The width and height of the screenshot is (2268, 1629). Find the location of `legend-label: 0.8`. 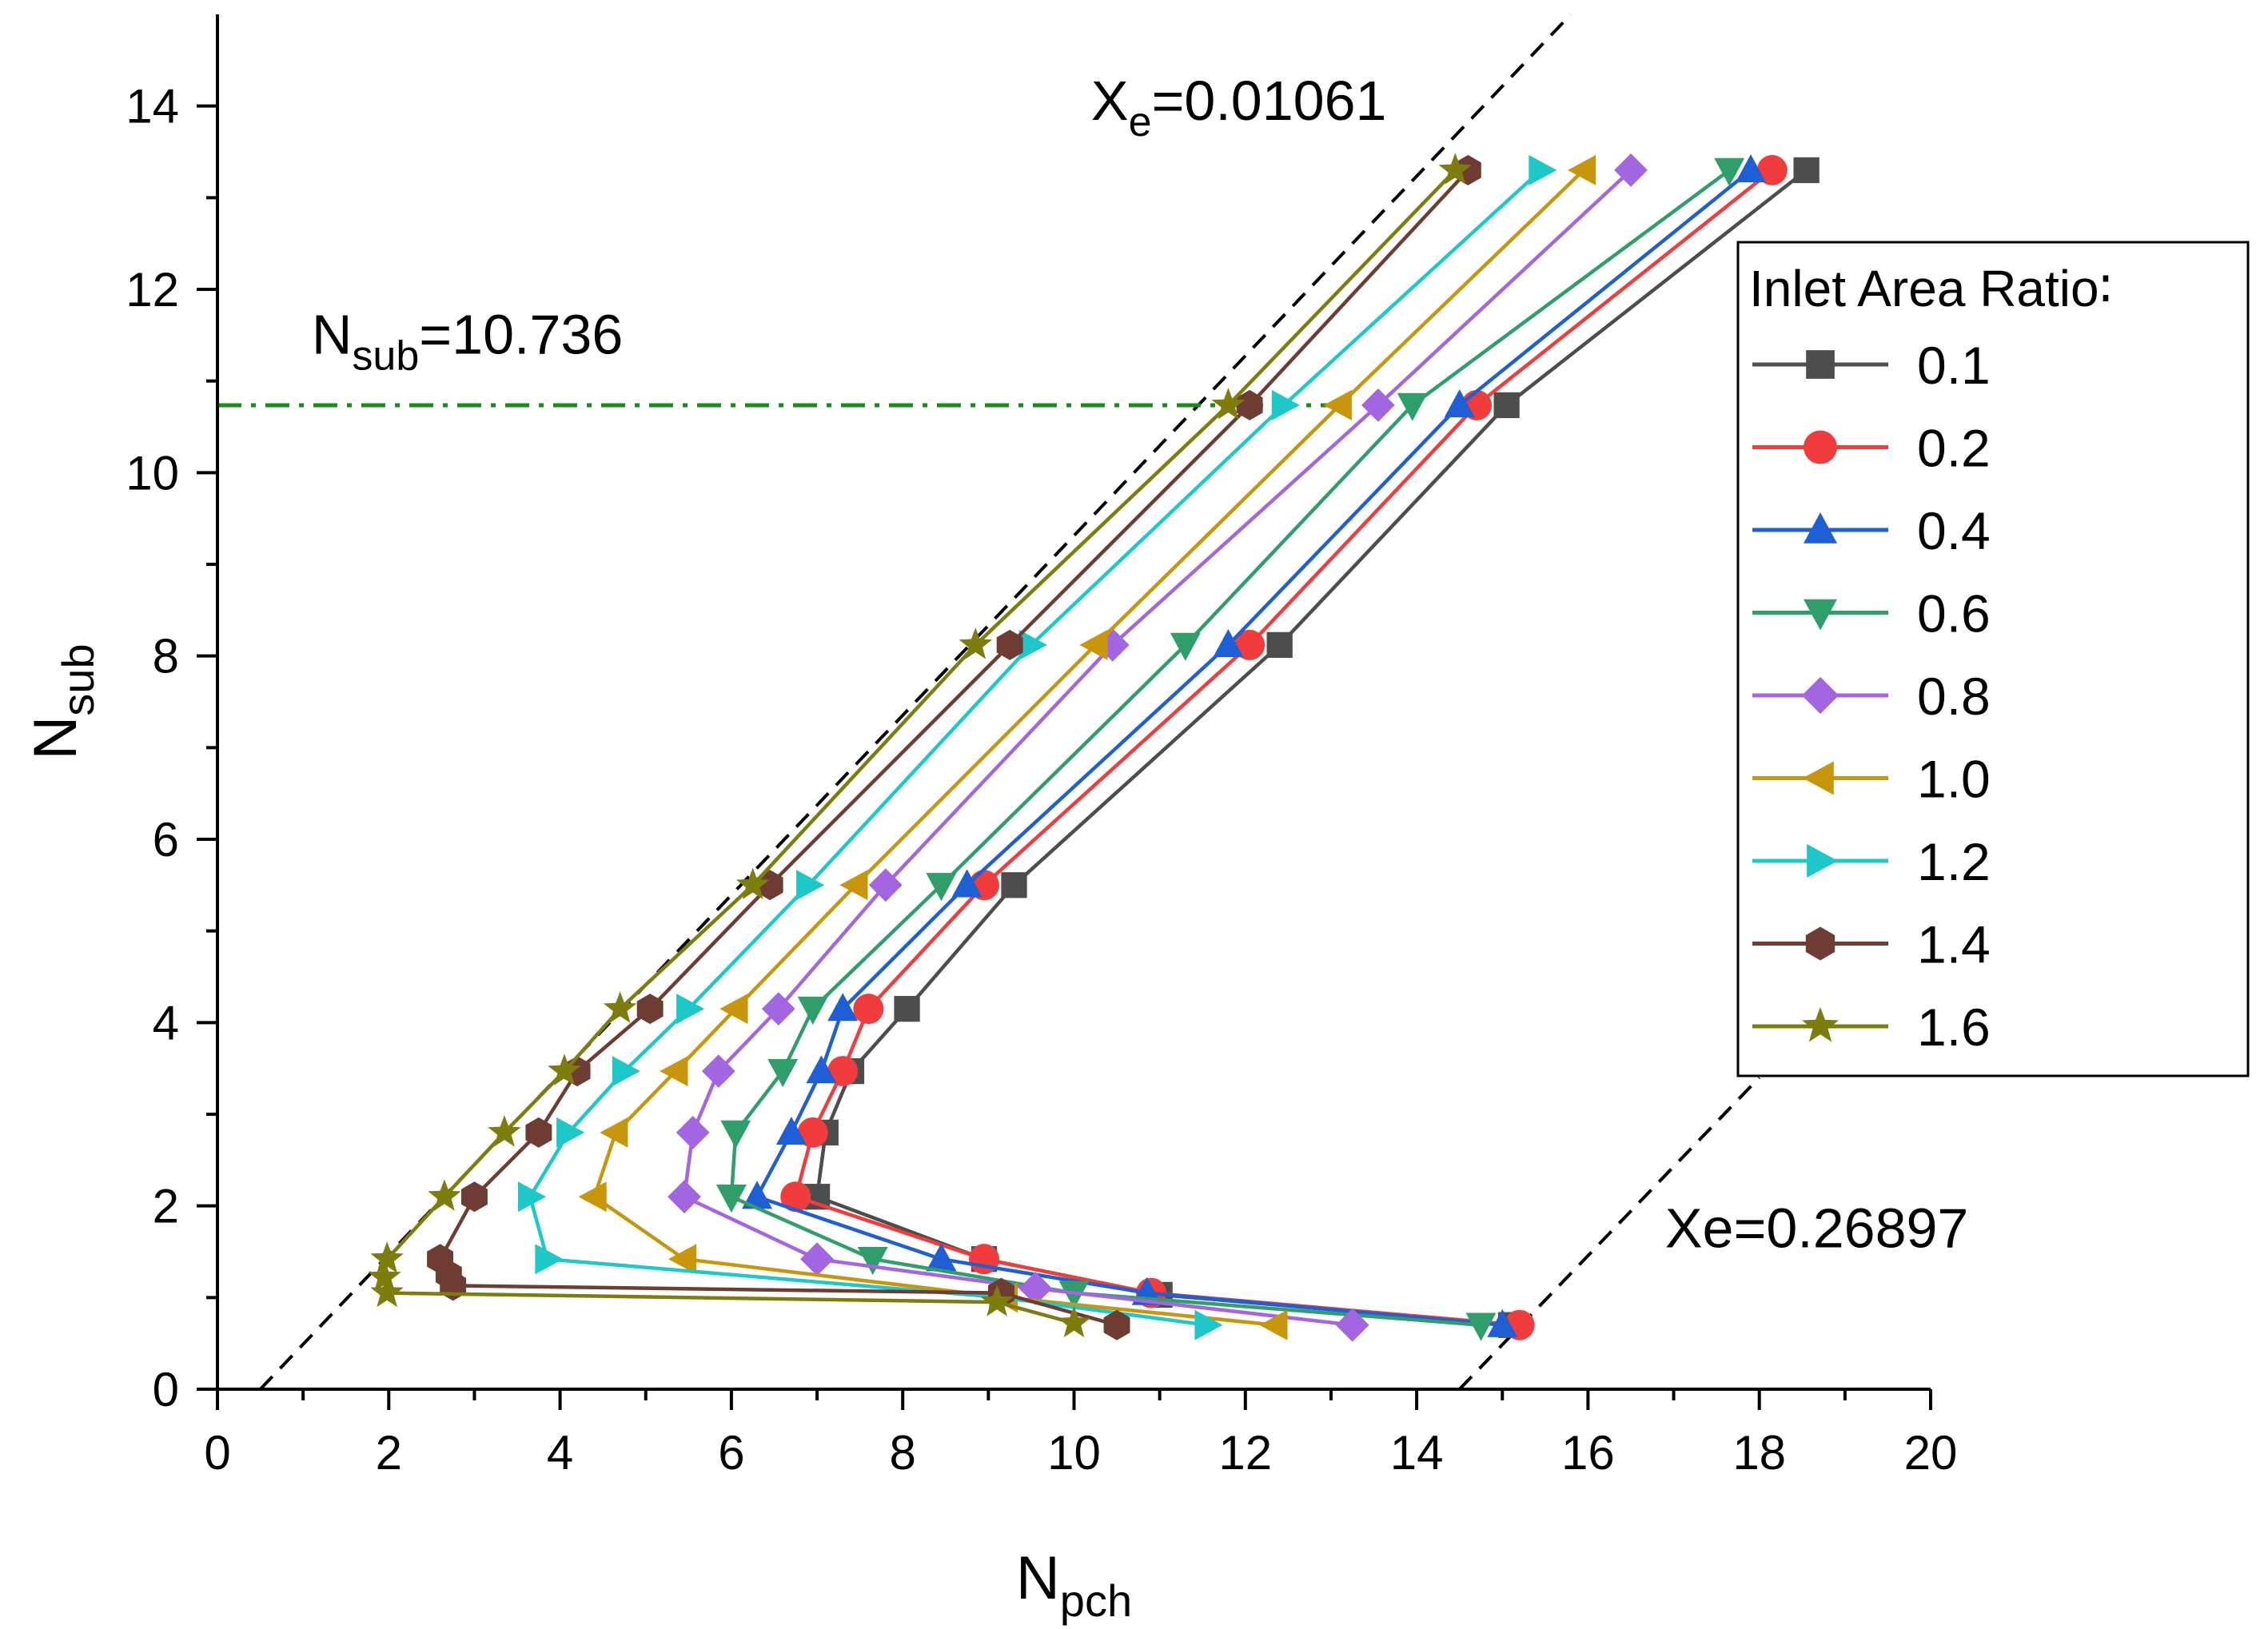

legend-label: 0.8 is located at coordinates (1954, 696).